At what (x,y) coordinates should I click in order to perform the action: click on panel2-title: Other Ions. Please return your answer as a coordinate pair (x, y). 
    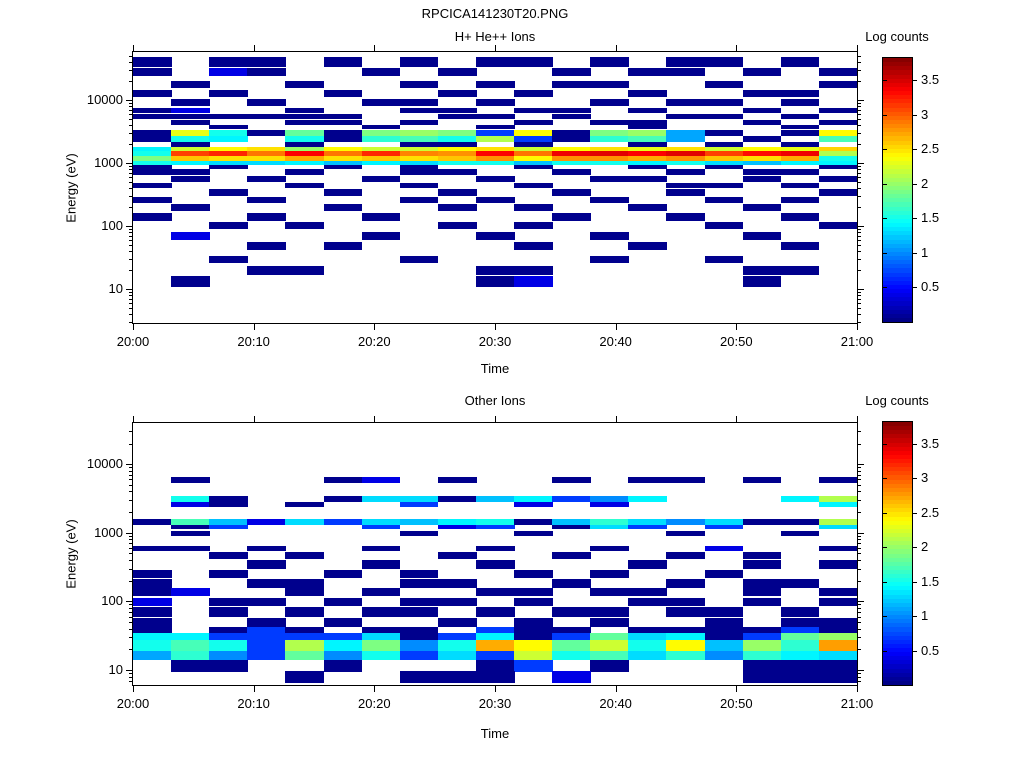
    Looking at the image, I should click on (495, 400).